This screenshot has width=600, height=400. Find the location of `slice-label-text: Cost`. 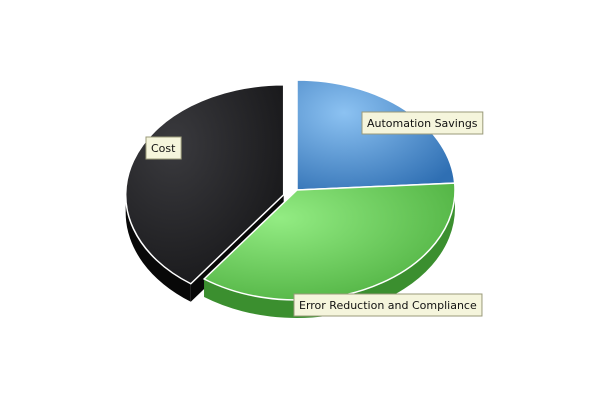

slice-label-text: Cost is located at coordinates (163, 148).